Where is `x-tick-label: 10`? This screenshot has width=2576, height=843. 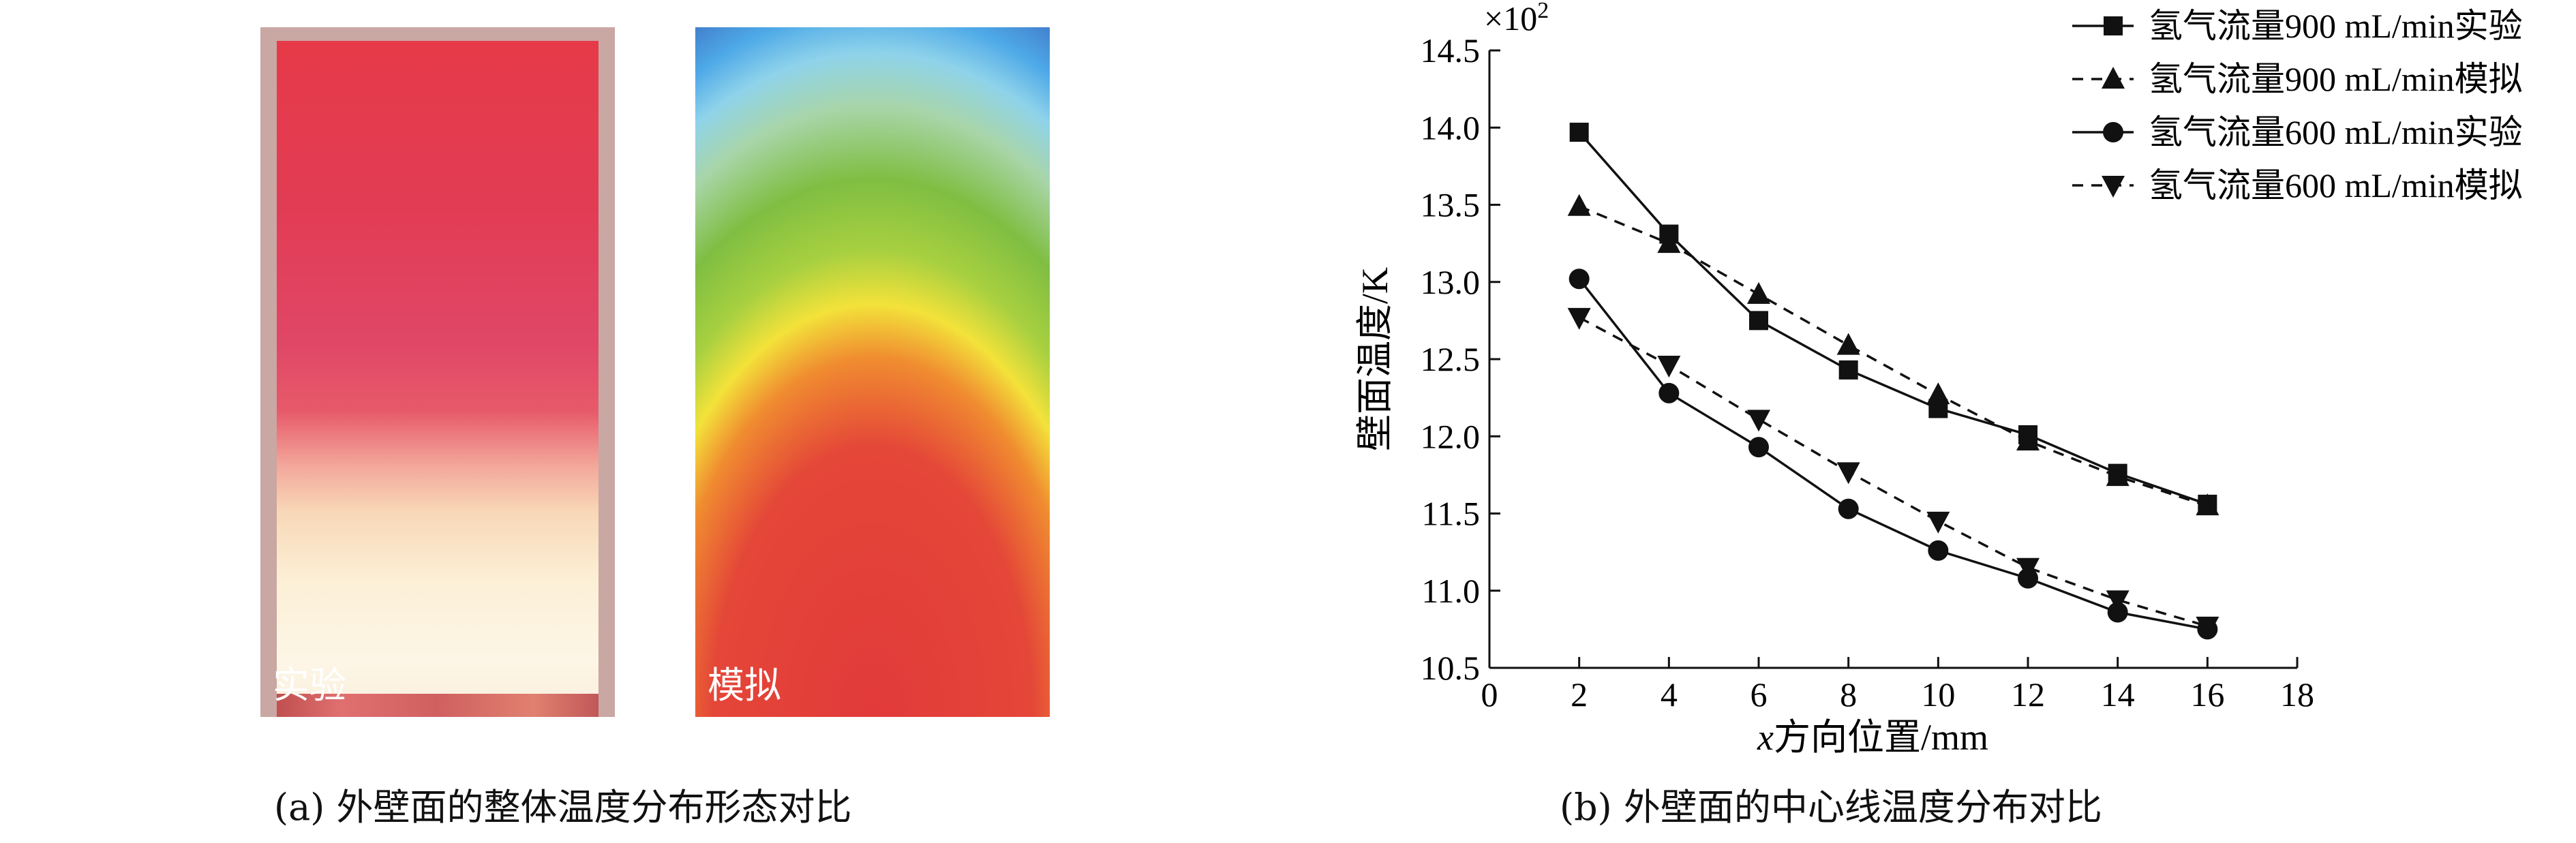 x-tick-label: 10 is located at coordinates (1938, 694).